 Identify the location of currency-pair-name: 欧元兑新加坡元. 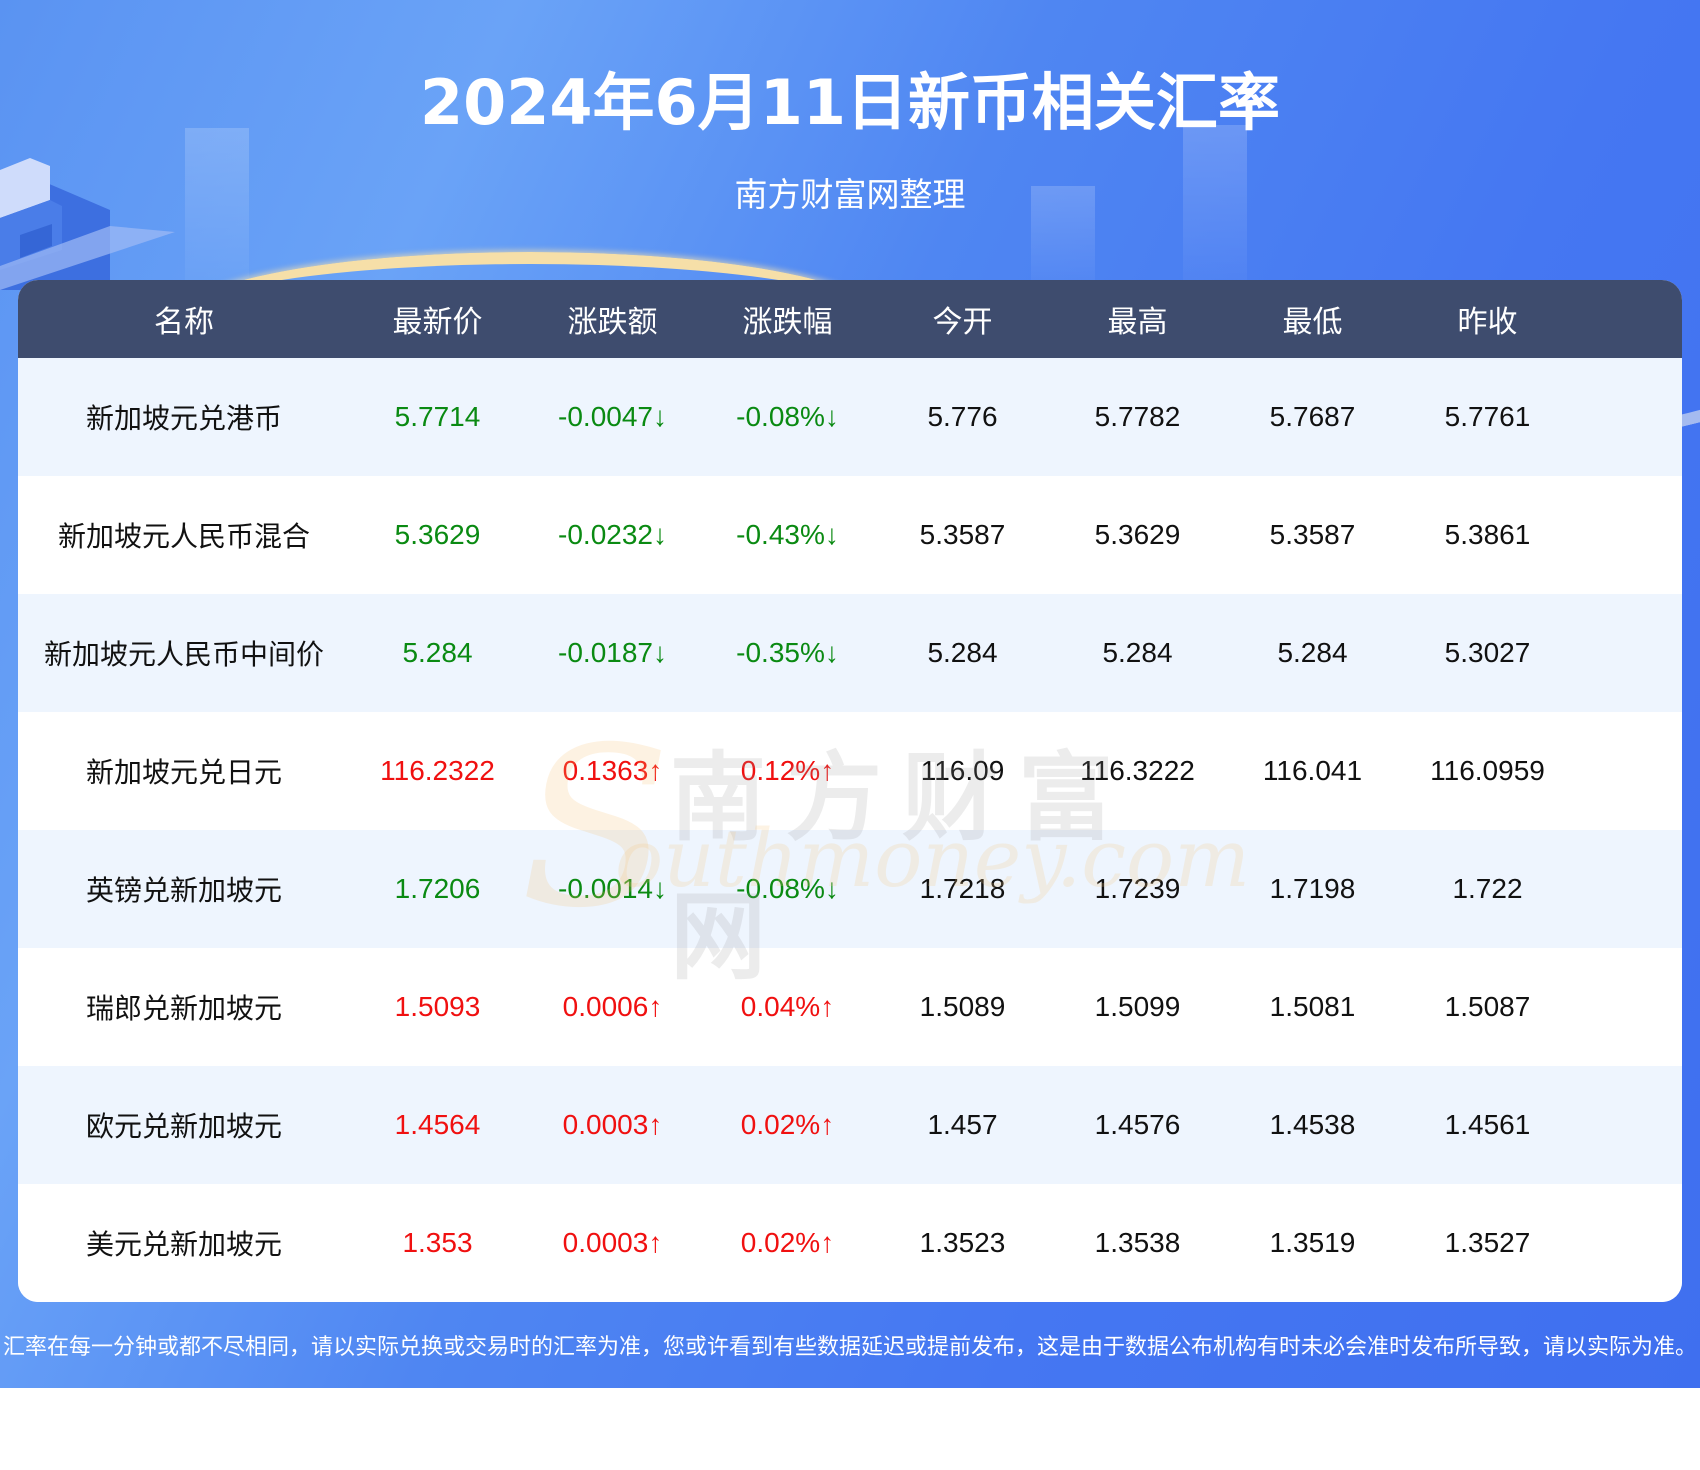
(183, 1126).